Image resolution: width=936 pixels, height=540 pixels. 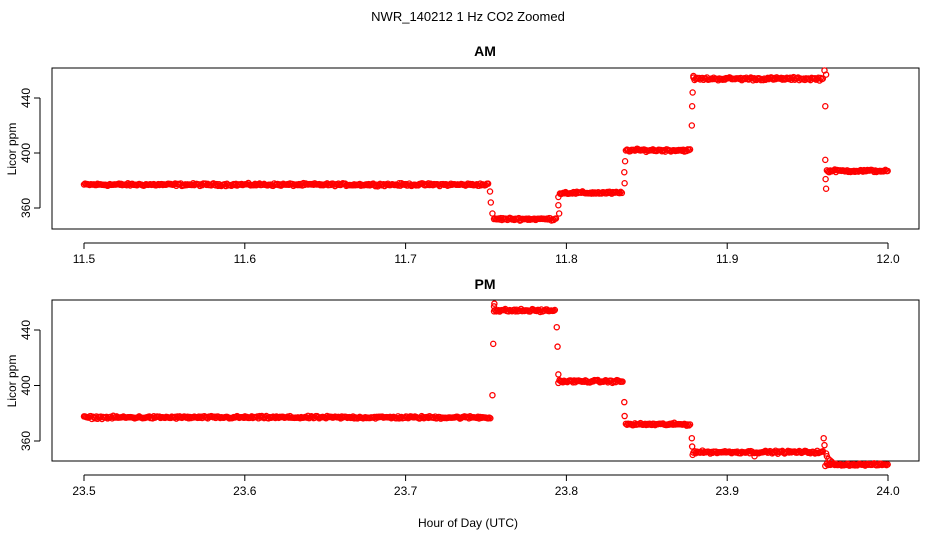 I want to click on x-tick-label: 11.6, so click(x=245, y=259).